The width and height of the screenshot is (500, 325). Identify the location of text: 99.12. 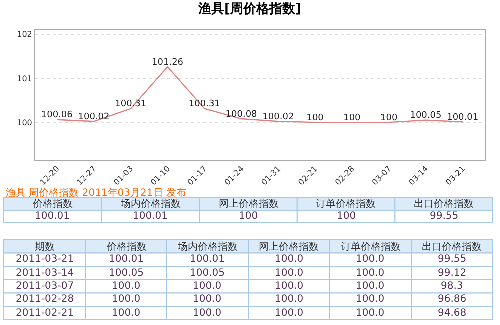
(452, 273).